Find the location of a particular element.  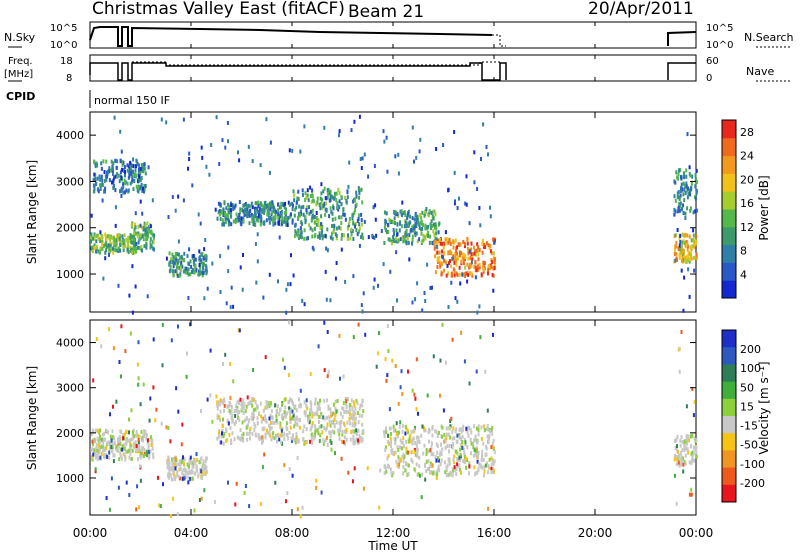

power-colorbar-label: Power [dB] is located at coordinates (764, 207).